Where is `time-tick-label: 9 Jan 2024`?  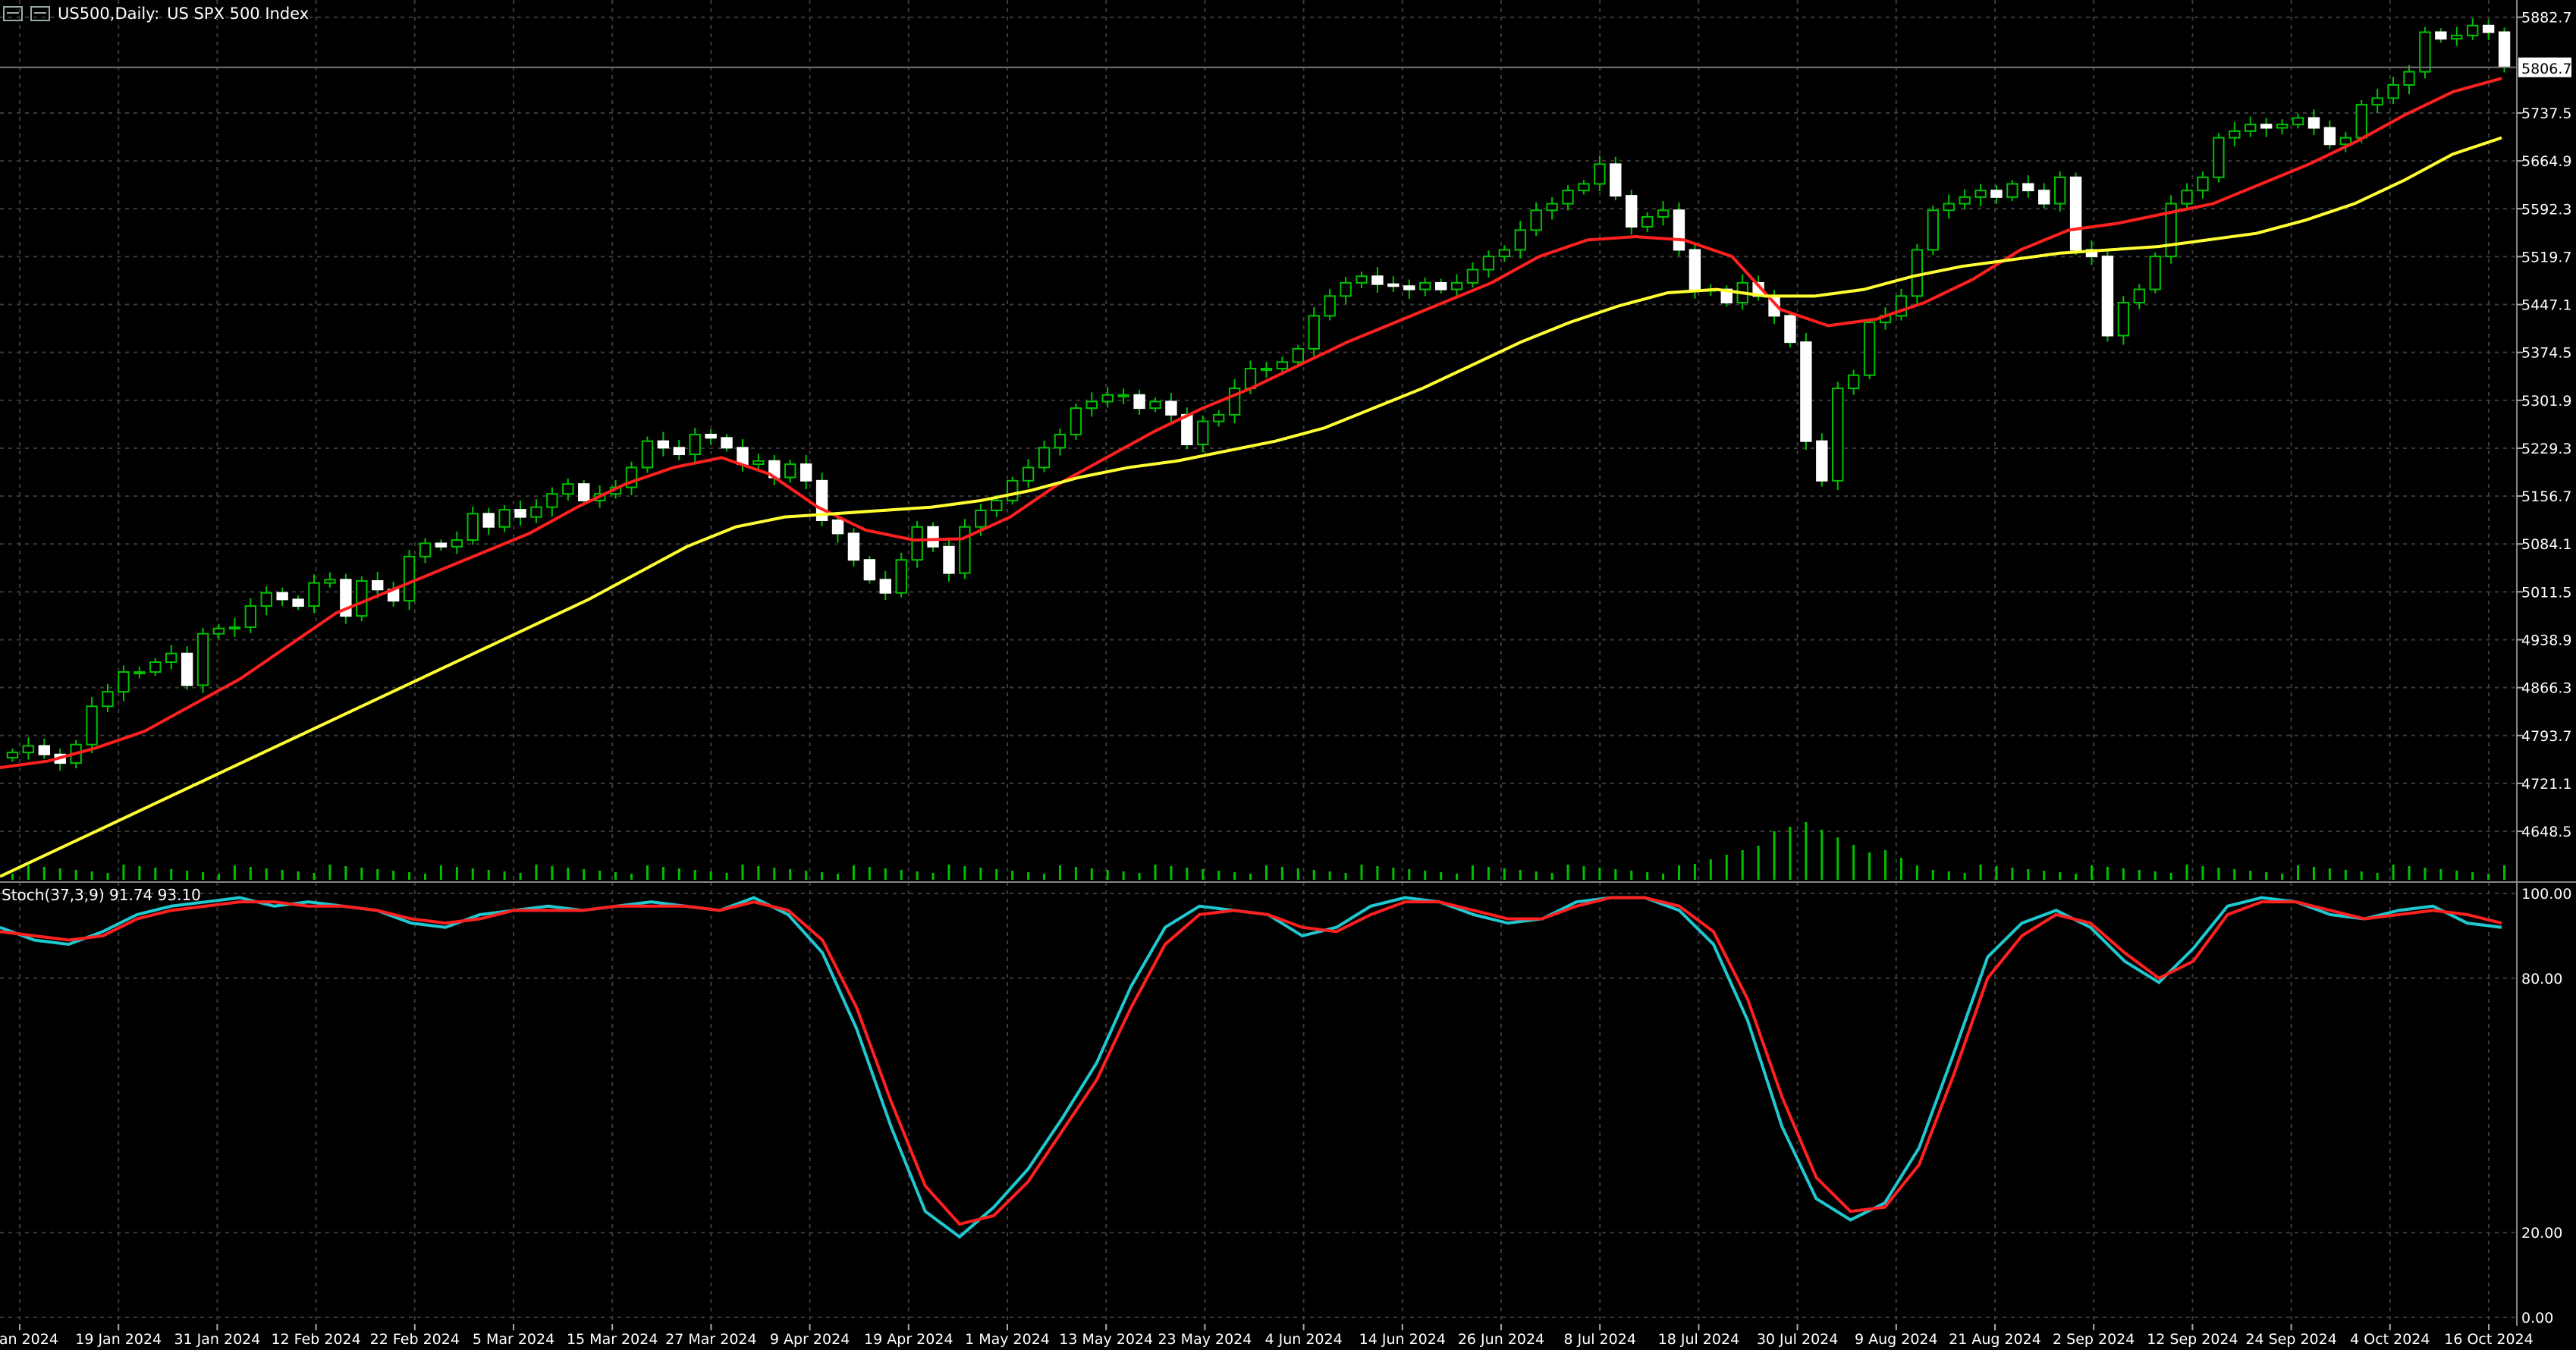
time-tick-label: 9 Jan 2024 is located at coordinates (29, 1339).